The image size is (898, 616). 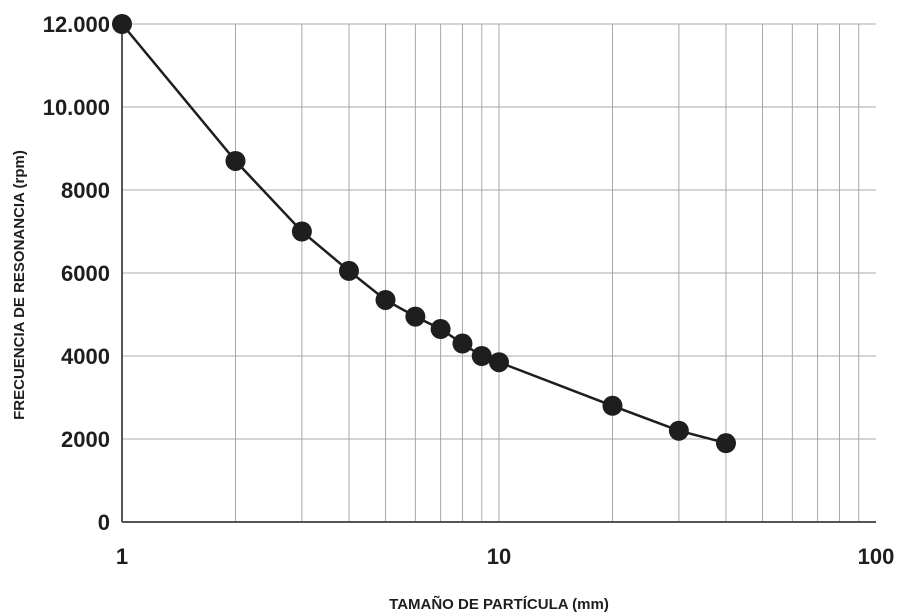 What do you see at coordinates (876, 556) in the screenshot?
I see `x-tick-label: 100` at bounding box center [876, 556].